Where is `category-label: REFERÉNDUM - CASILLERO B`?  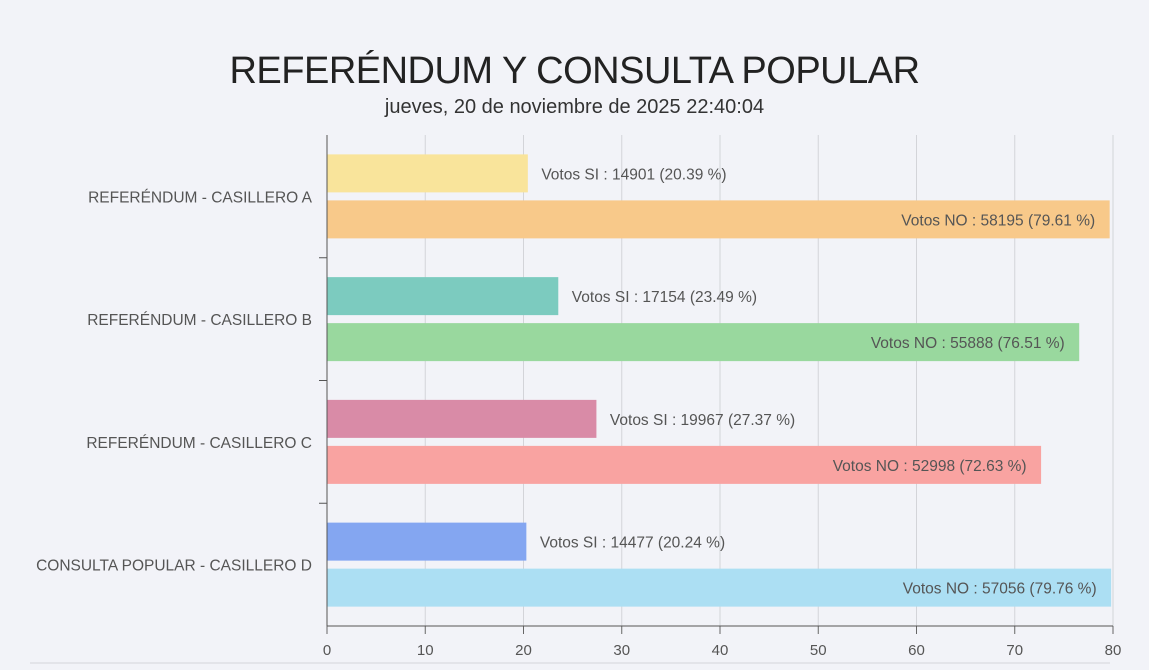
category-label: REFERÉNDUM - CASILLERO B is located at coordinates (199, 320).